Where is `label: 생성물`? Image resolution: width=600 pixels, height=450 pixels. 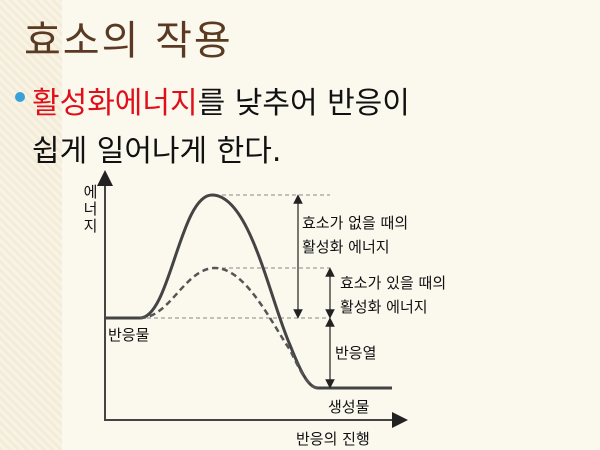
label: 생성물 is located at coordinates (349, 407).